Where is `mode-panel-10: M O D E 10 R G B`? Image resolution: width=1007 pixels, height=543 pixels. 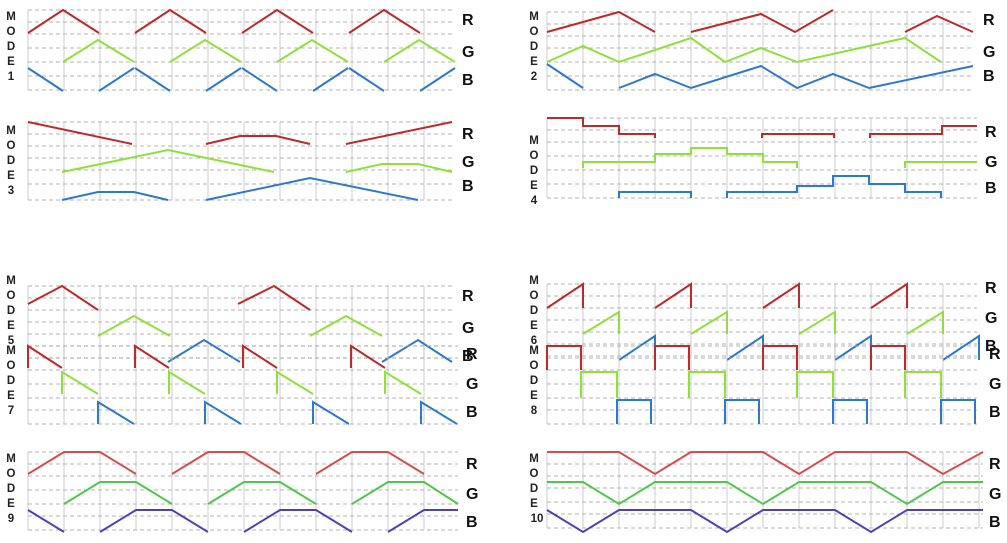
mode-panel-10: M O D E 10 R G B is located at coordinates (766, 493).